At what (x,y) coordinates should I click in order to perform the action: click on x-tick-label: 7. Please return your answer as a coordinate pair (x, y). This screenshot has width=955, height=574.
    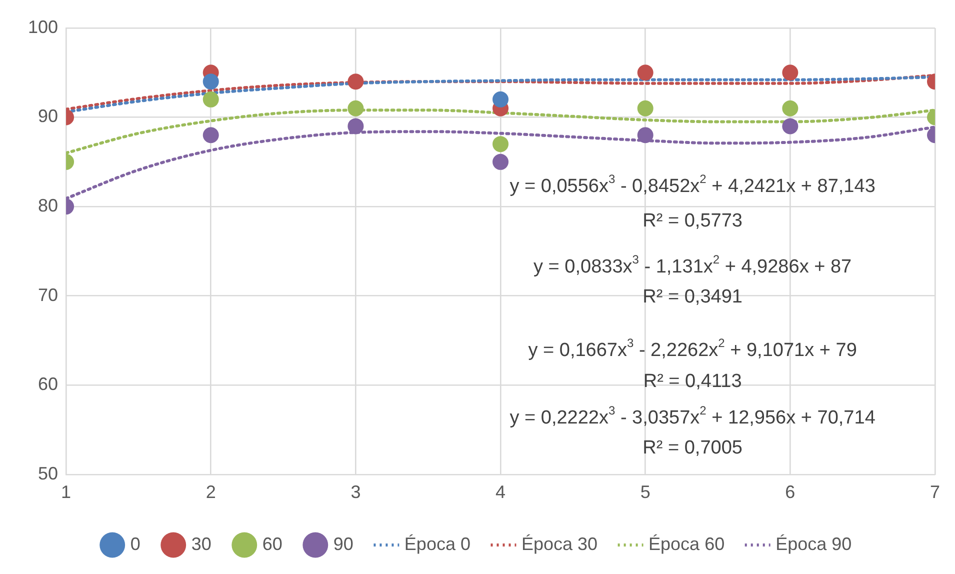
    Looking at the image, I should click on (935, 492).